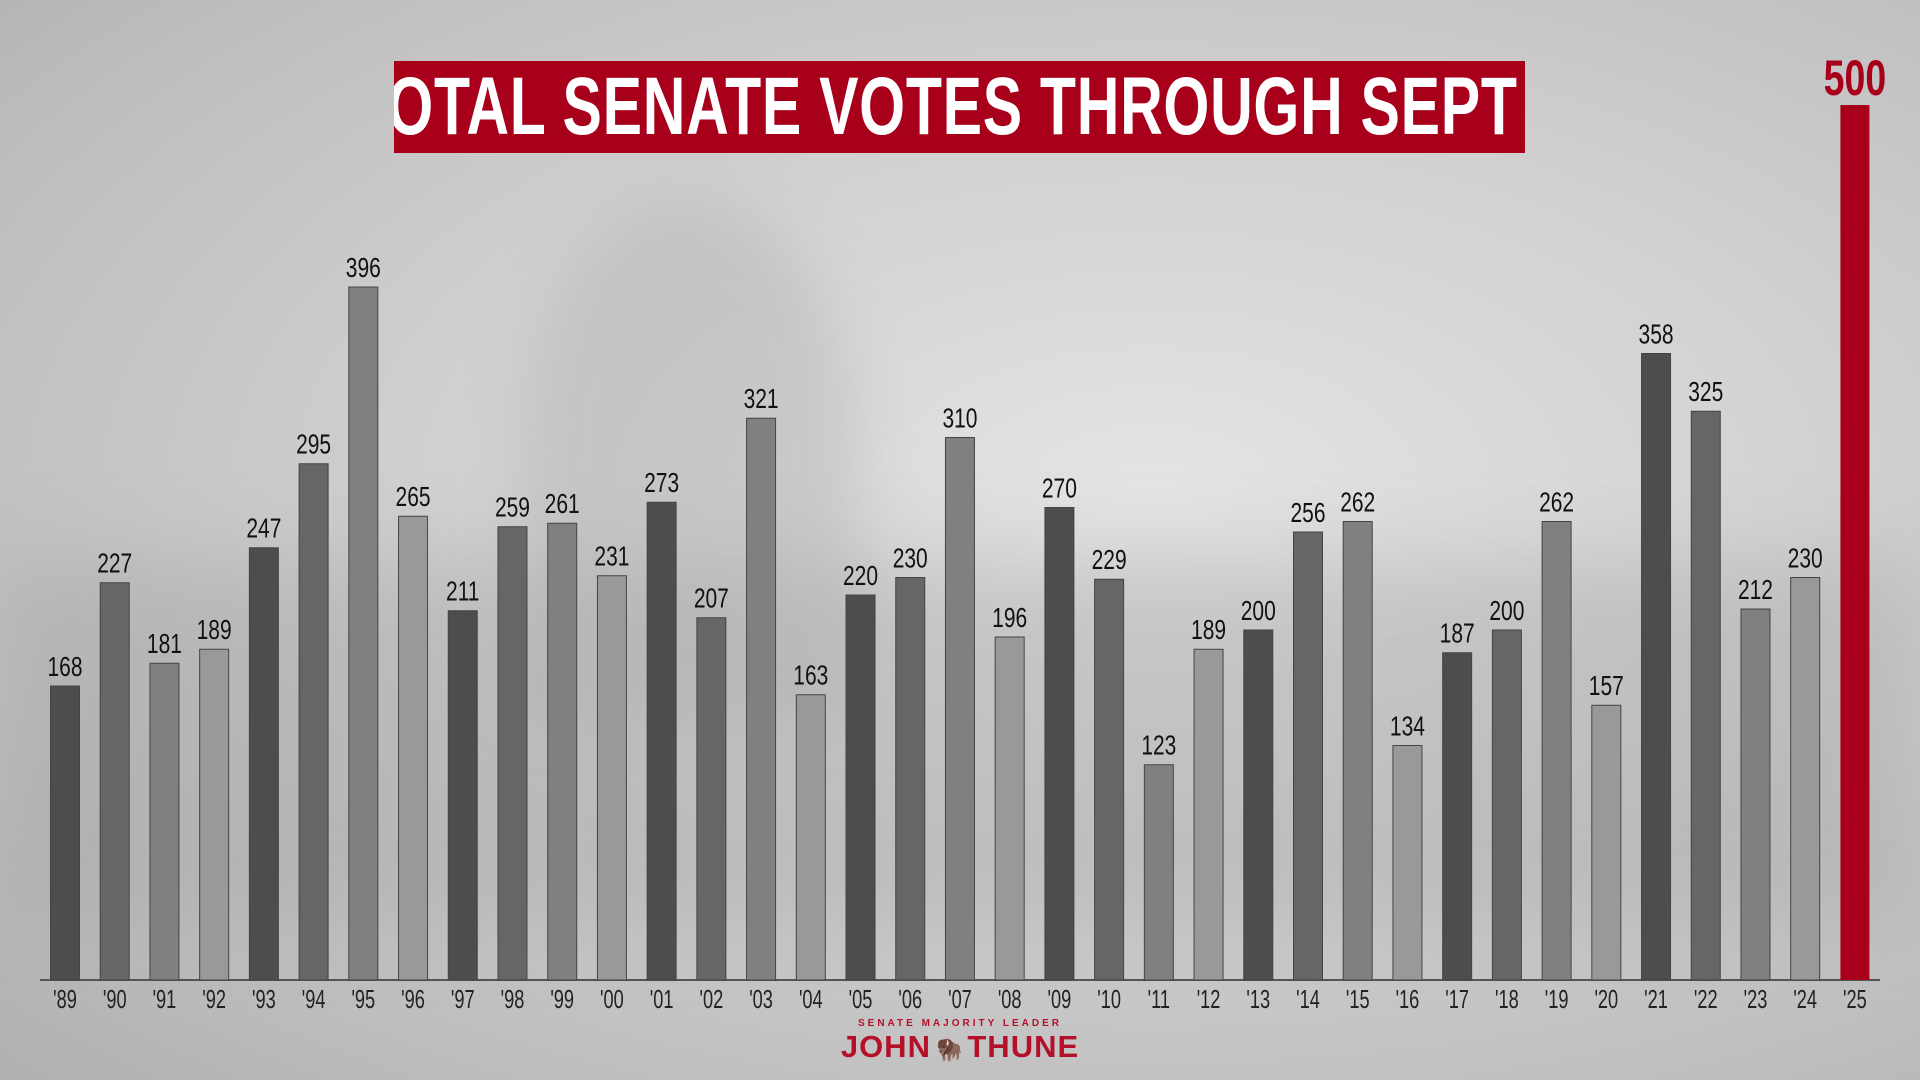  I want to click on data-label: 211, so click(462, 592).